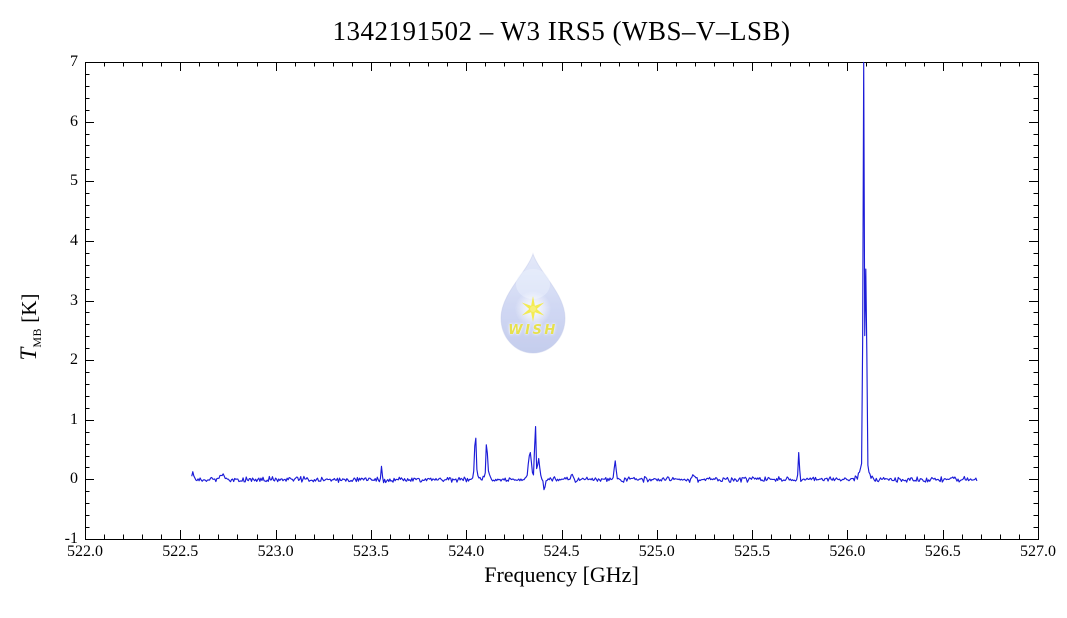  Describe the element at coordinates (370, 551) in the screenshot. I see `x-tick-label: 523.5` at that location.